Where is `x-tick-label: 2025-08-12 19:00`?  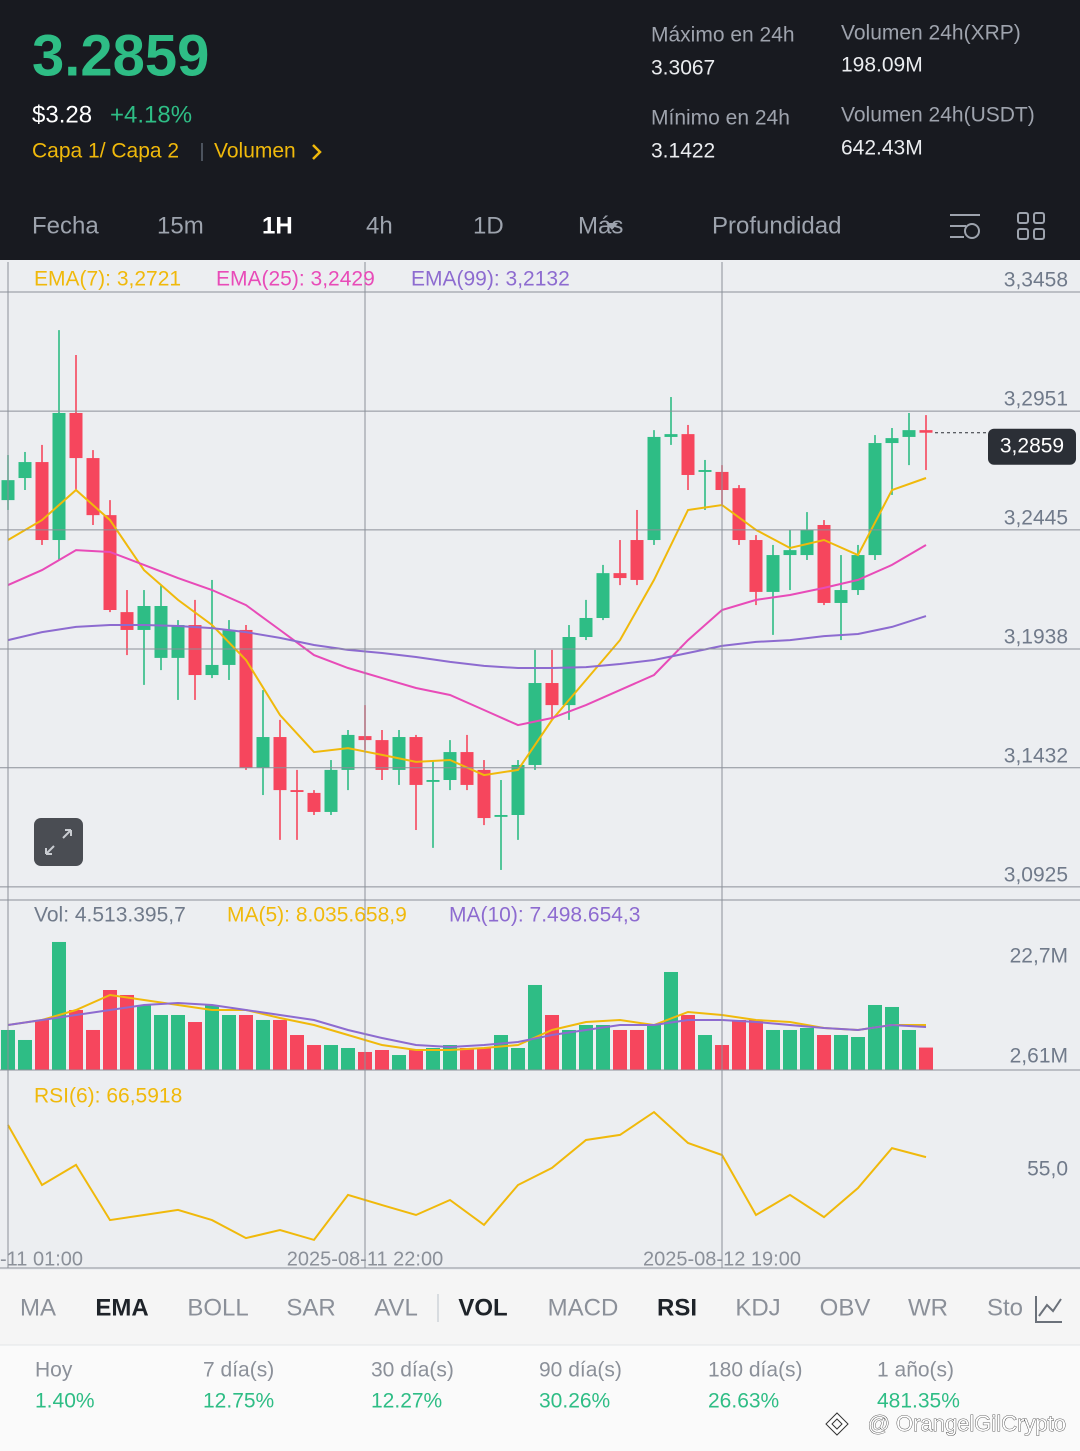 x-tick-label: 2025-08-12 19:00 is located at coordinates (722, 1259).